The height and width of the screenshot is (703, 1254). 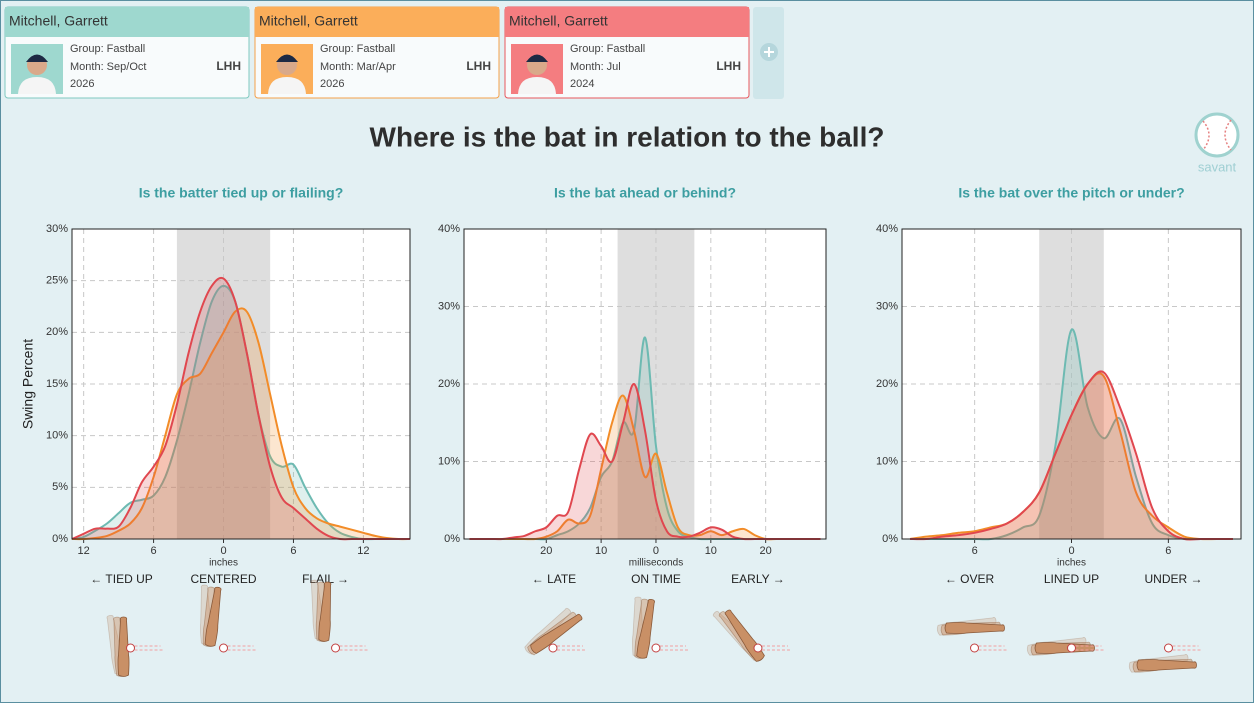 What do you see at coordinates (108, 67) in the screenshot?
I see `card-month: Month: Sep/Oct` at bounding box center [108, 67].